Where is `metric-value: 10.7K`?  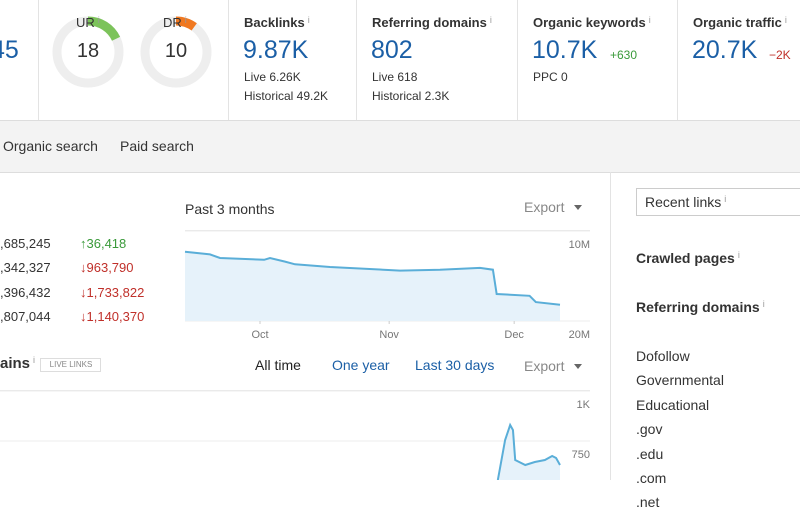
metric-value: 10.7K is located at coordinates (564, 50).